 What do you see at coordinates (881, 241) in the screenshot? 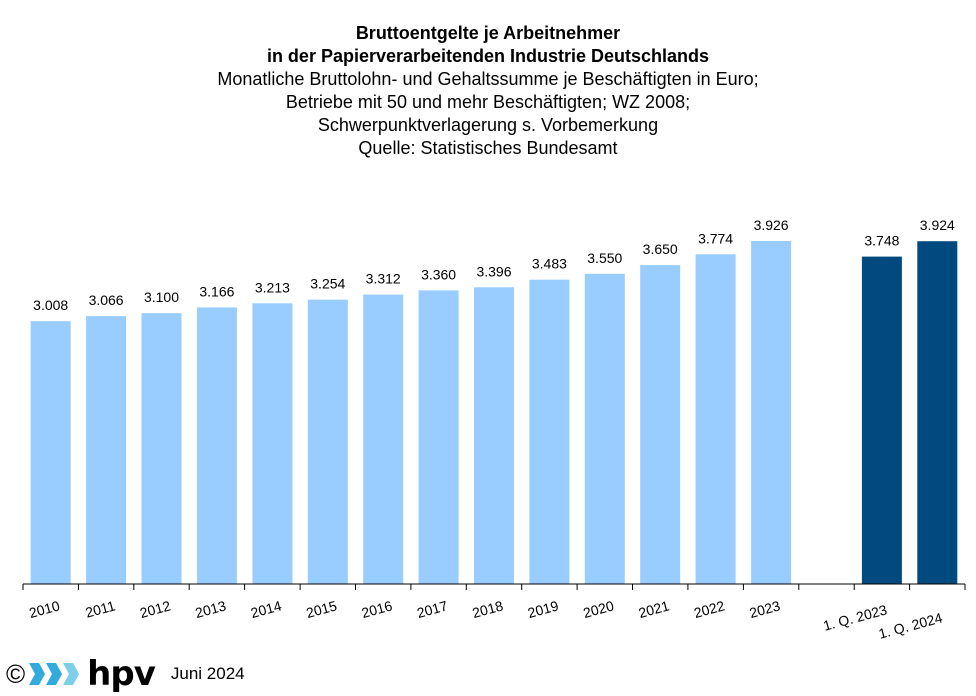
I see `value-label: 3.748` at bounding box center [881, 241].